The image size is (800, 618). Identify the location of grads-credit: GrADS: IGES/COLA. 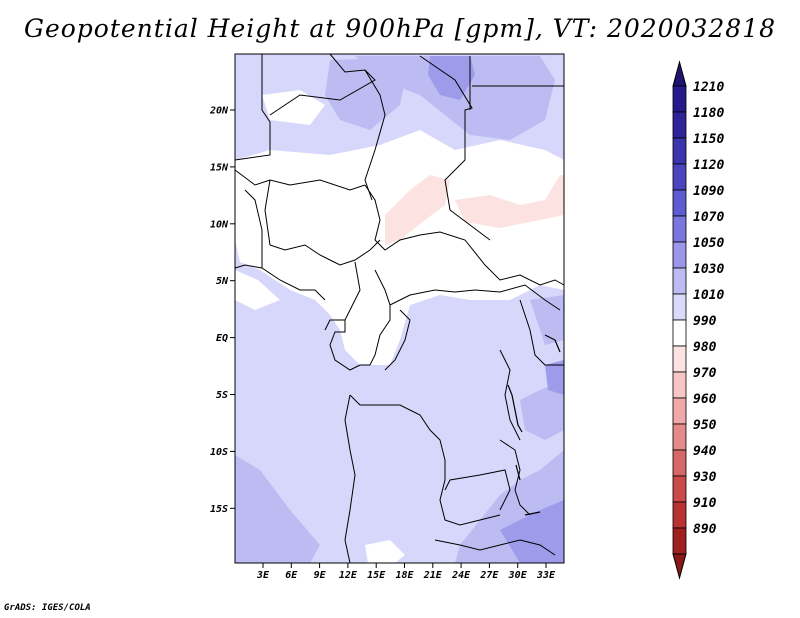
(47, 608).